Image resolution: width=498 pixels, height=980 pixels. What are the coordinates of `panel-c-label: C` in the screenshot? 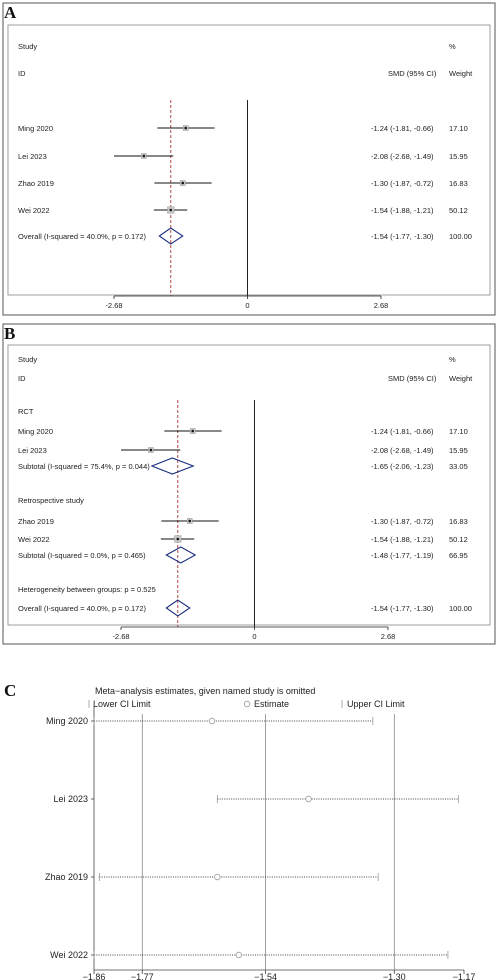 It's located at (10, 690).